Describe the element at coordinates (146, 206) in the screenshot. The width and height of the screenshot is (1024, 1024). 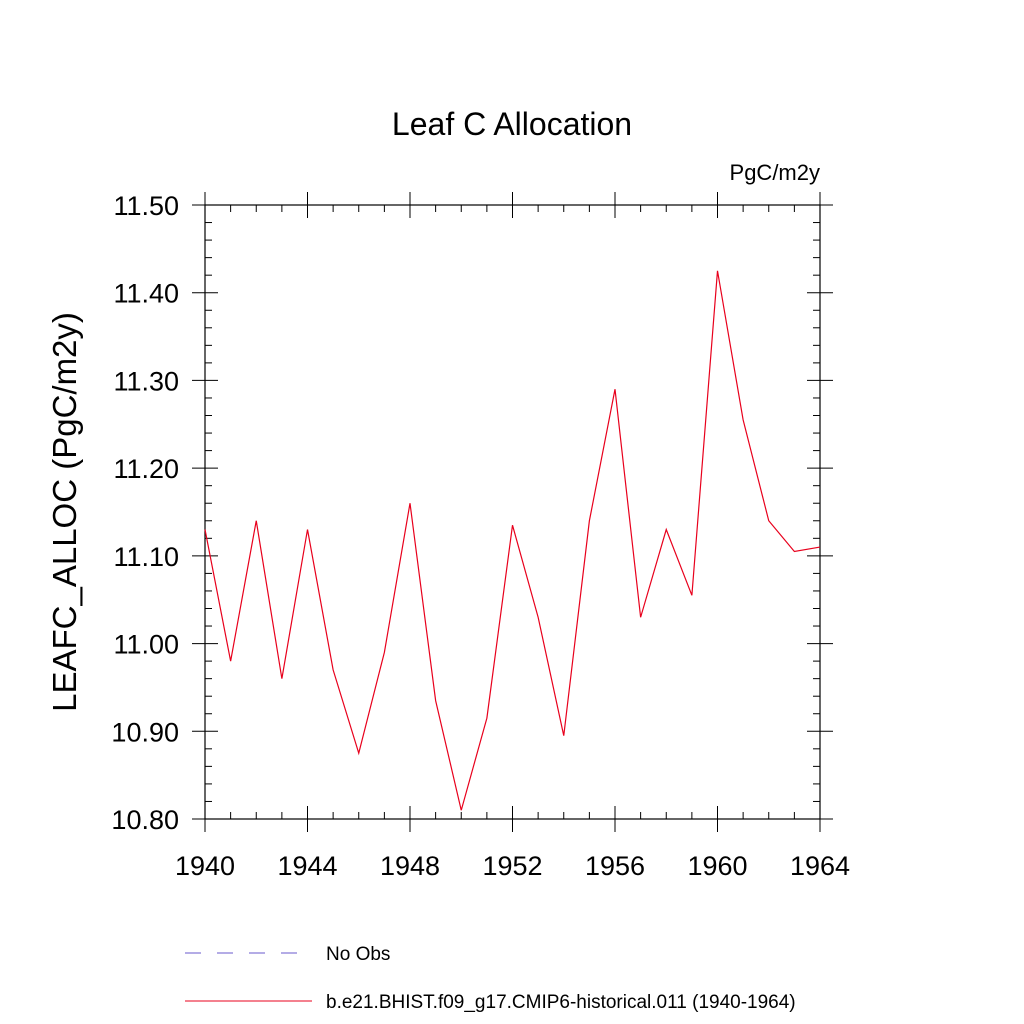
I see `y-tick-label: 11.50` at that location.